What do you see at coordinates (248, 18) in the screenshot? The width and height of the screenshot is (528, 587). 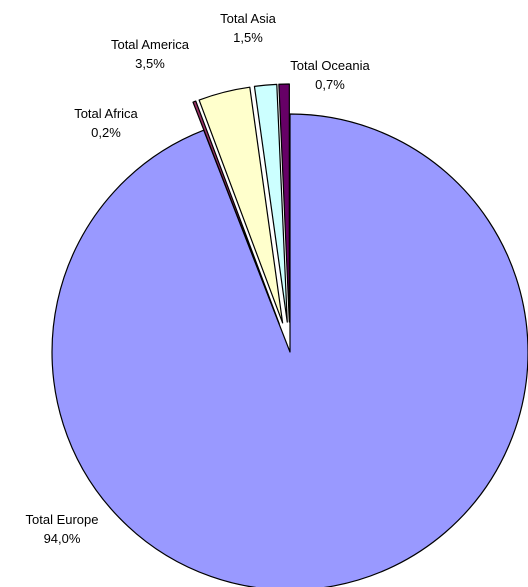 I see `data-label-name: Total Asia` at bounding box center [248, 18].